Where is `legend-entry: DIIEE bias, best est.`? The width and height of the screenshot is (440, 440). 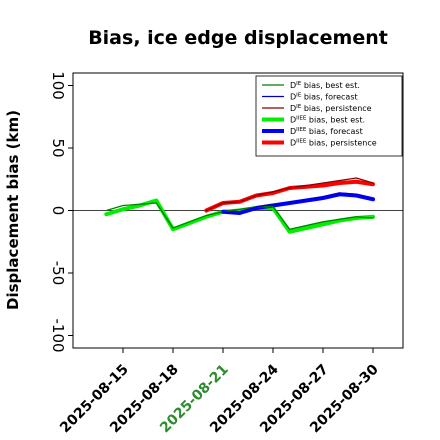 legend-entry: DIIEE bias, best est. is located at coordinates (327, 120).